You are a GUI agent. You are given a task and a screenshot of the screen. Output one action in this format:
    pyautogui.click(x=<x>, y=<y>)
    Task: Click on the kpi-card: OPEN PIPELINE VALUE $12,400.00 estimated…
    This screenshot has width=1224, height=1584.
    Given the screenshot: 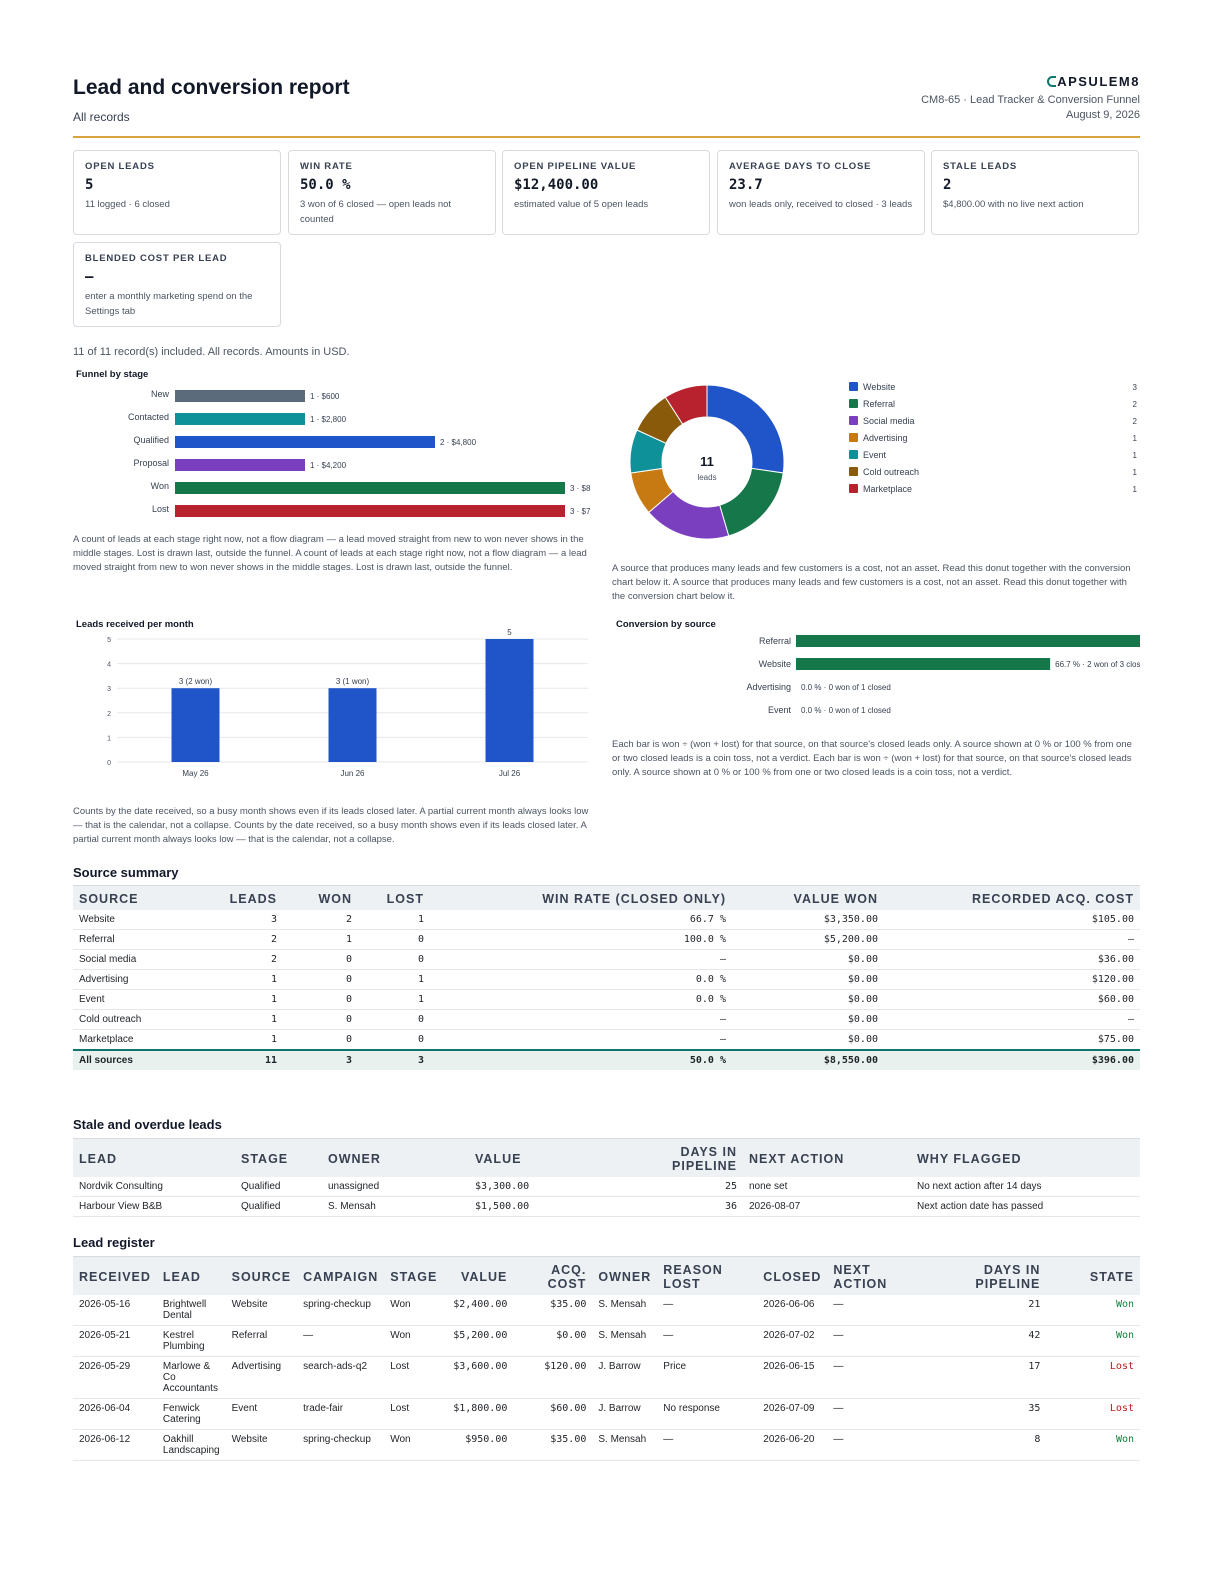 What is the action you would take?
    pyautogui.click(x=606, y=192)
    